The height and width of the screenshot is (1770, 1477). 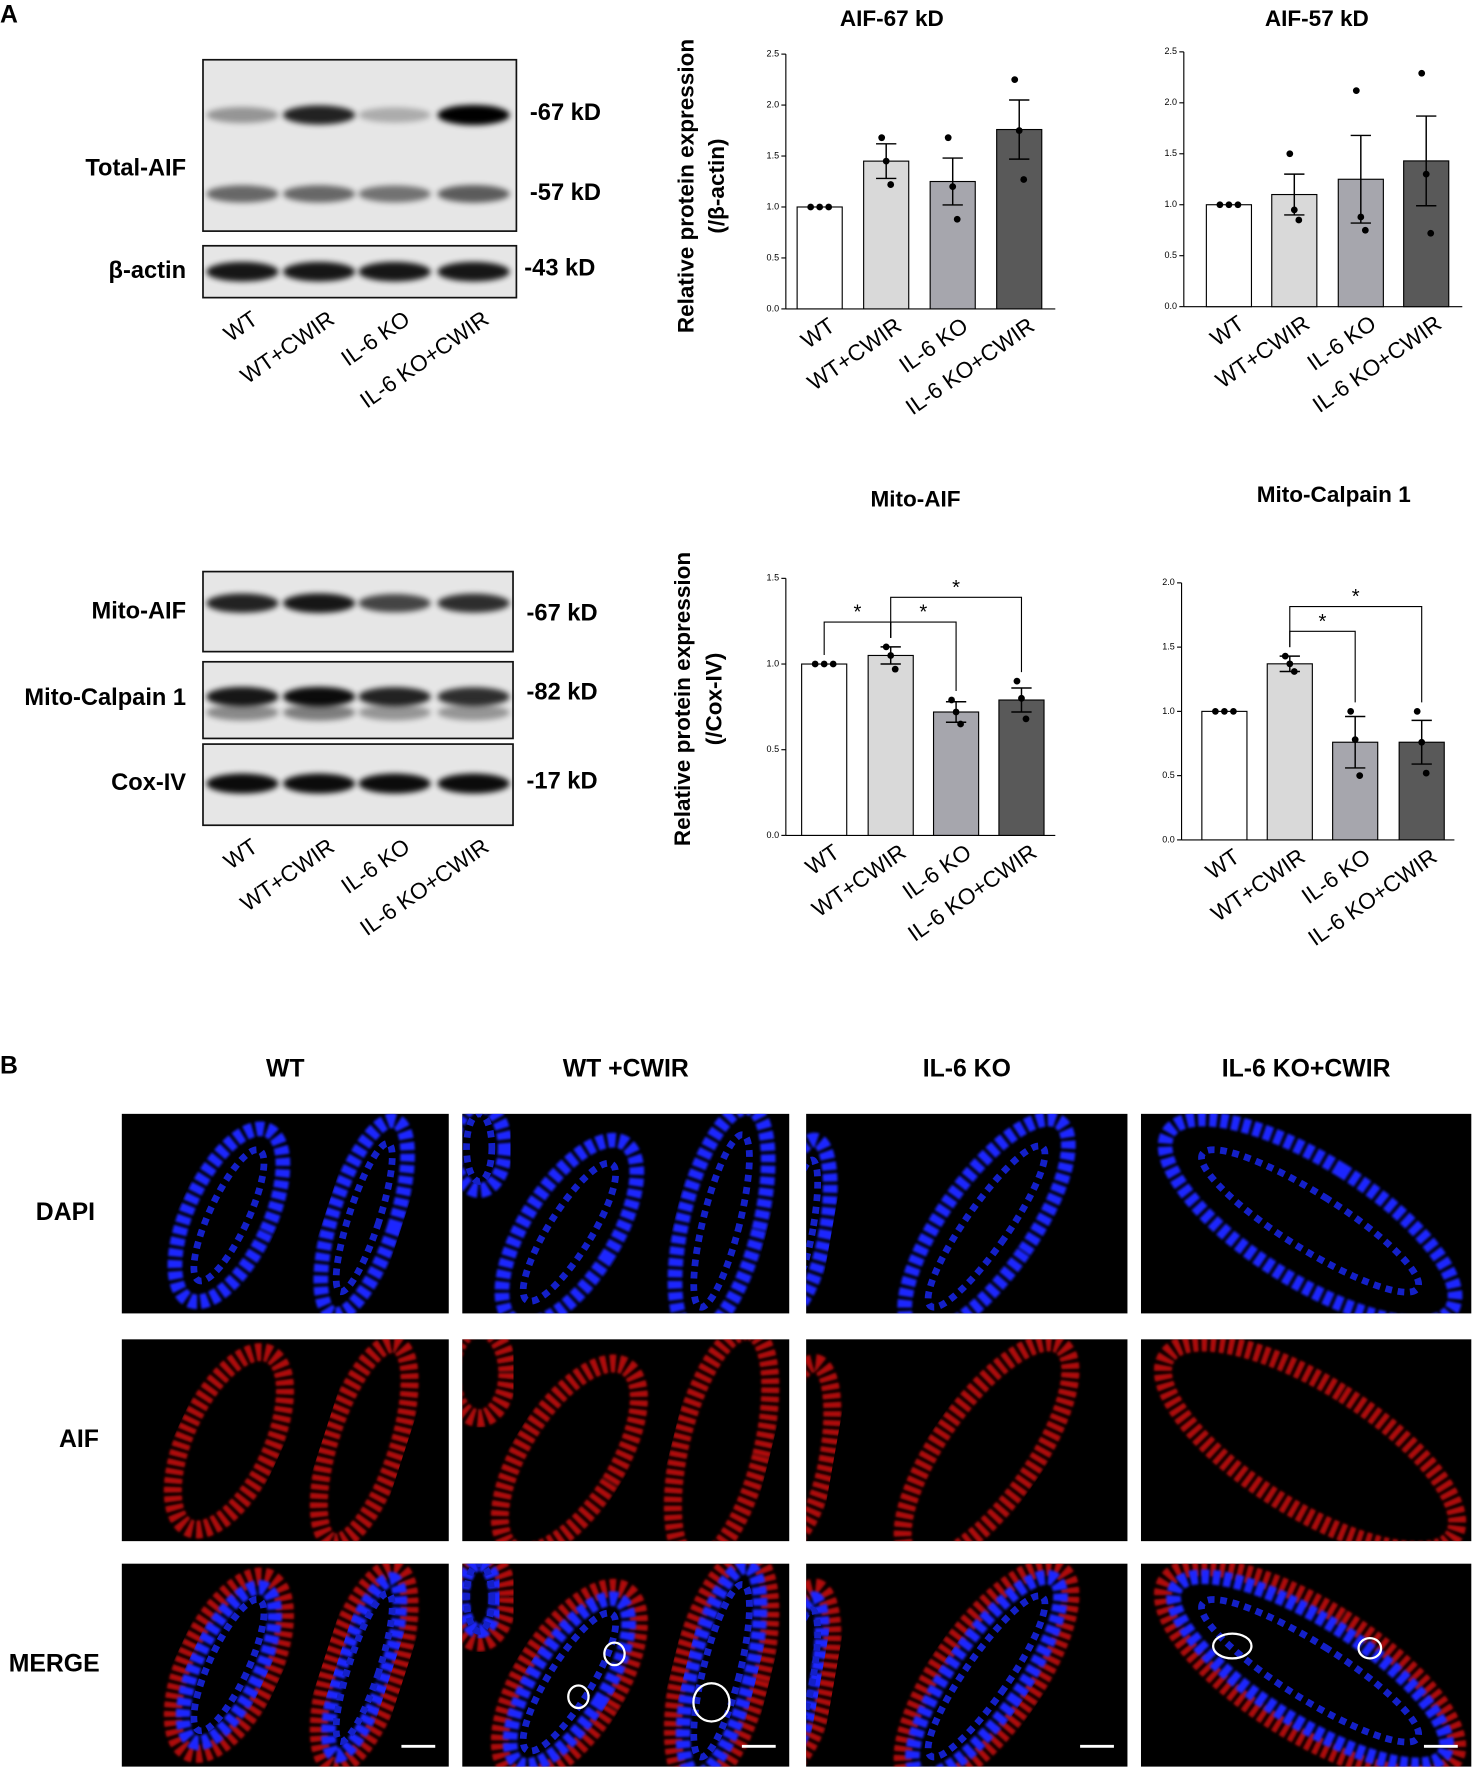 What do you see at coordinates (685, 186) in the screenshot?
I see `y-axis-label: Relative protein expression` at bounding box center [685, 186].